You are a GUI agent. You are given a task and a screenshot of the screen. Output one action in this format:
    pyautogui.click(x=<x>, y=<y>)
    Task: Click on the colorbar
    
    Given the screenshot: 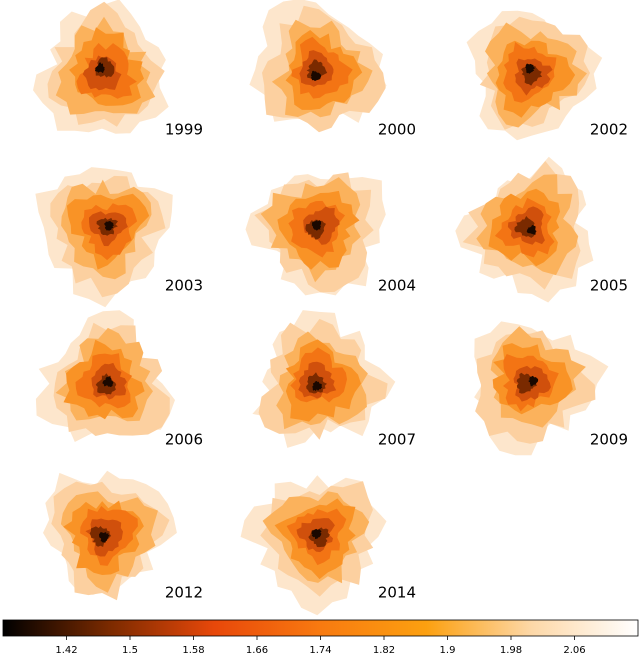 What is the action you would take?
    pyautogui.click(x=320, y=628)
    